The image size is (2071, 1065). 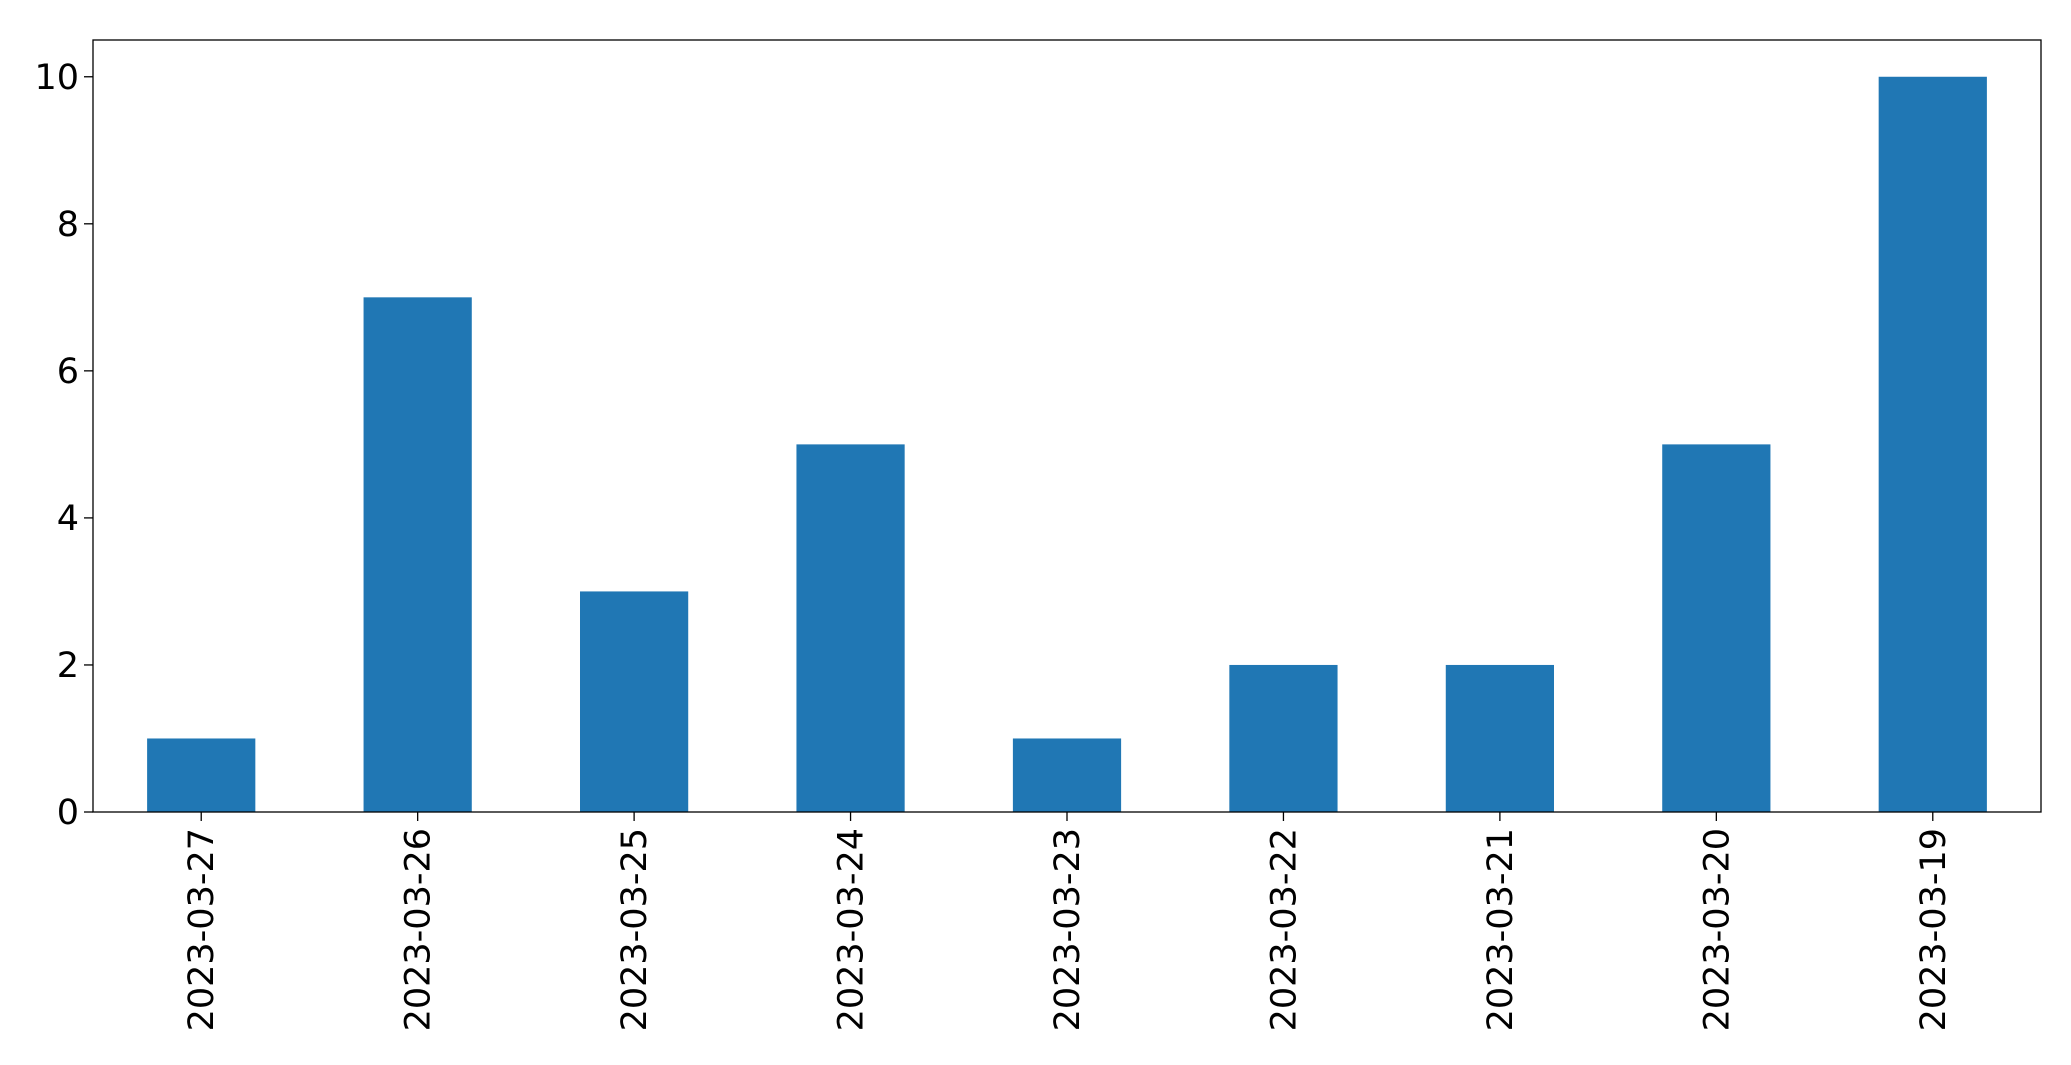 I want to click on y-tick-label: 0, so click(x=68, y=813).